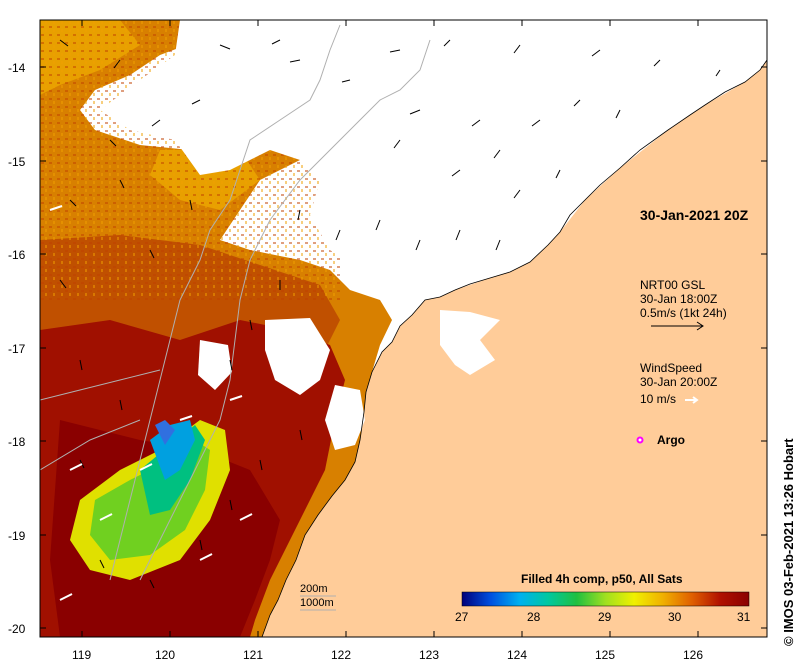 The height and width of the screenshot is (672, 809). I want to click on colorbar-tick: 27, so click(462, 617).